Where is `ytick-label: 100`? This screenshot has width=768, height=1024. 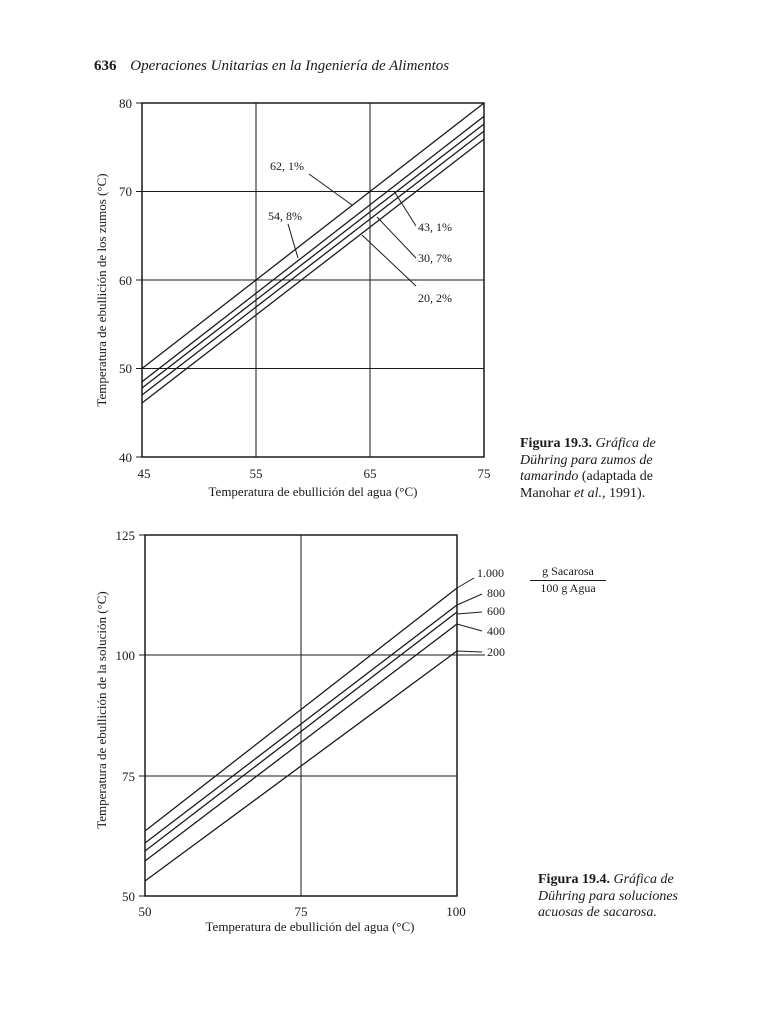
ytick-label: 100 is located at coordinates (126, 655).